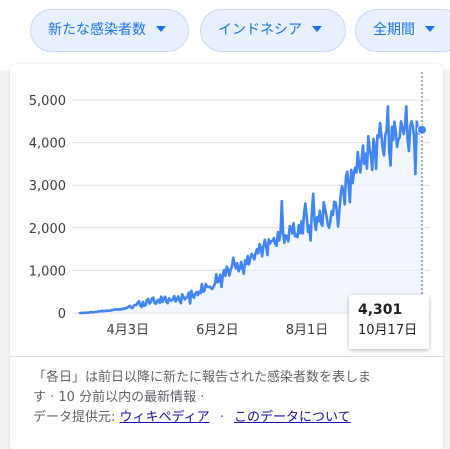 The height and width of the screenshot is (449, 450). Describe the element at coordinates (389, 322) in the screenshot. I see `chart-tooltip: 4,301 10月17日` at that location.